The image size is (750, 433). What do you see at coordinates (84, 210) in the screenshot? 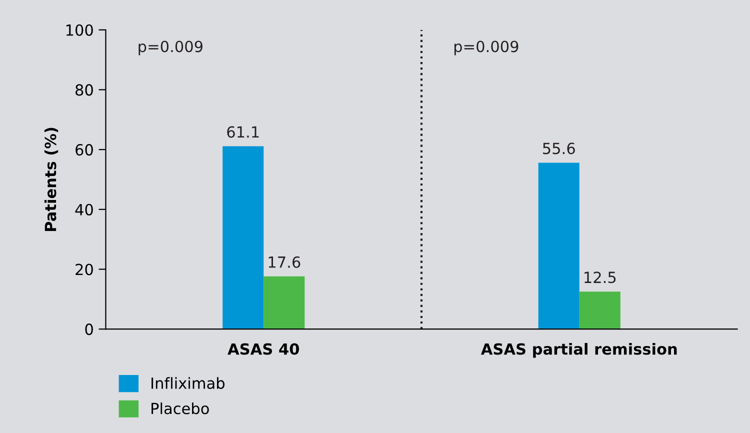
I see `y-tick-label: 40` at bounding box center [84, 210].